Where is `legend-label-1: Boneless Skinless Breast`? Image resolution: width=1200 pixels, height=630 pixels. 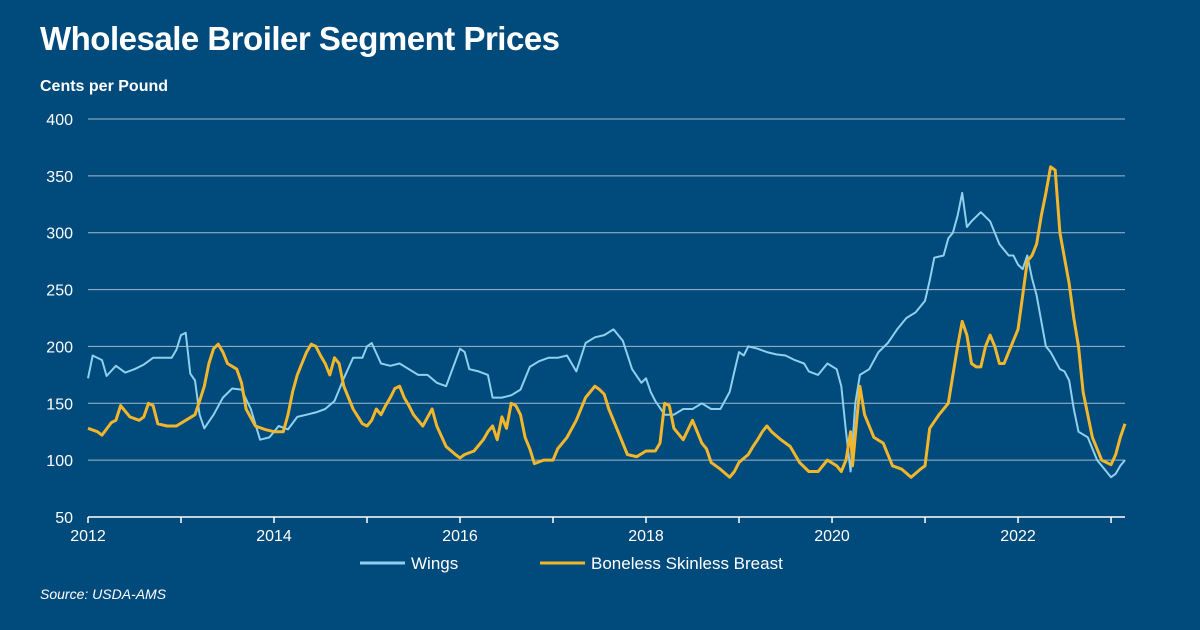
legend-label-1: Boneless Skinless Breast is located at coordinates (687, 563).